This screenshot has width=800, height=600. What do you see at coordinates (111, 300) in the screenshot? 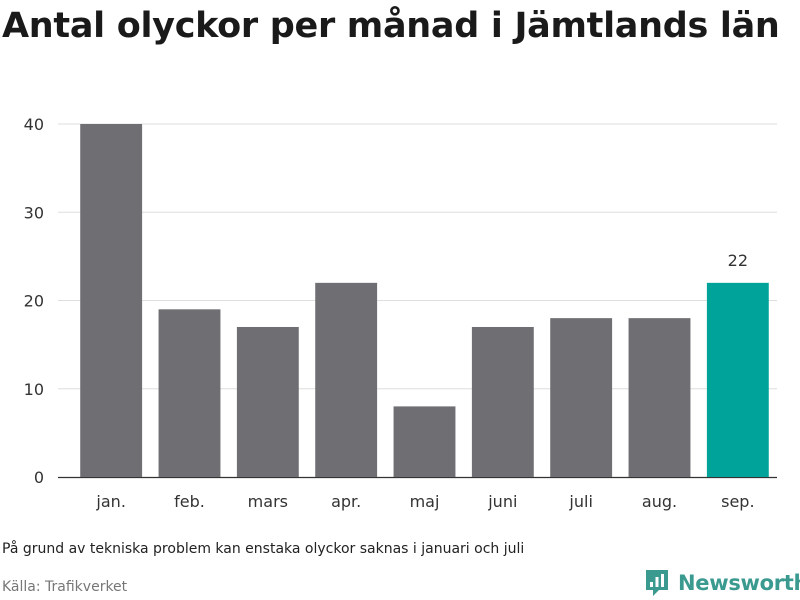
I see `bar-jan` at bounding box center [111, 300].